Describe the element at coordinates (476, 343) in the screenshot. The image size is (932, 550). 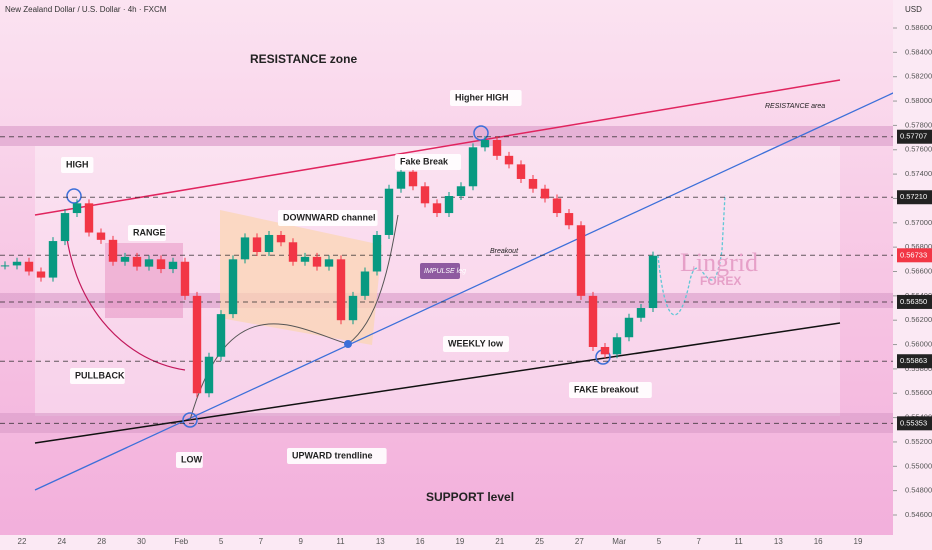
I see `annotation: WEEKLY low` at that location.